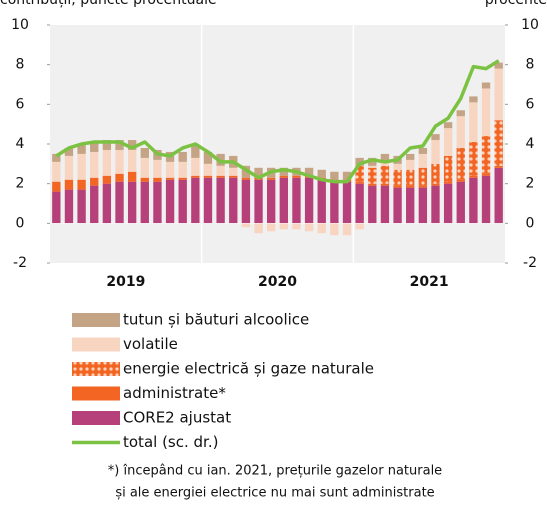  Describe the element at coordinates (177, 418) in the screenshot. I see `legend-label: CORE2 ajustat` at that location.